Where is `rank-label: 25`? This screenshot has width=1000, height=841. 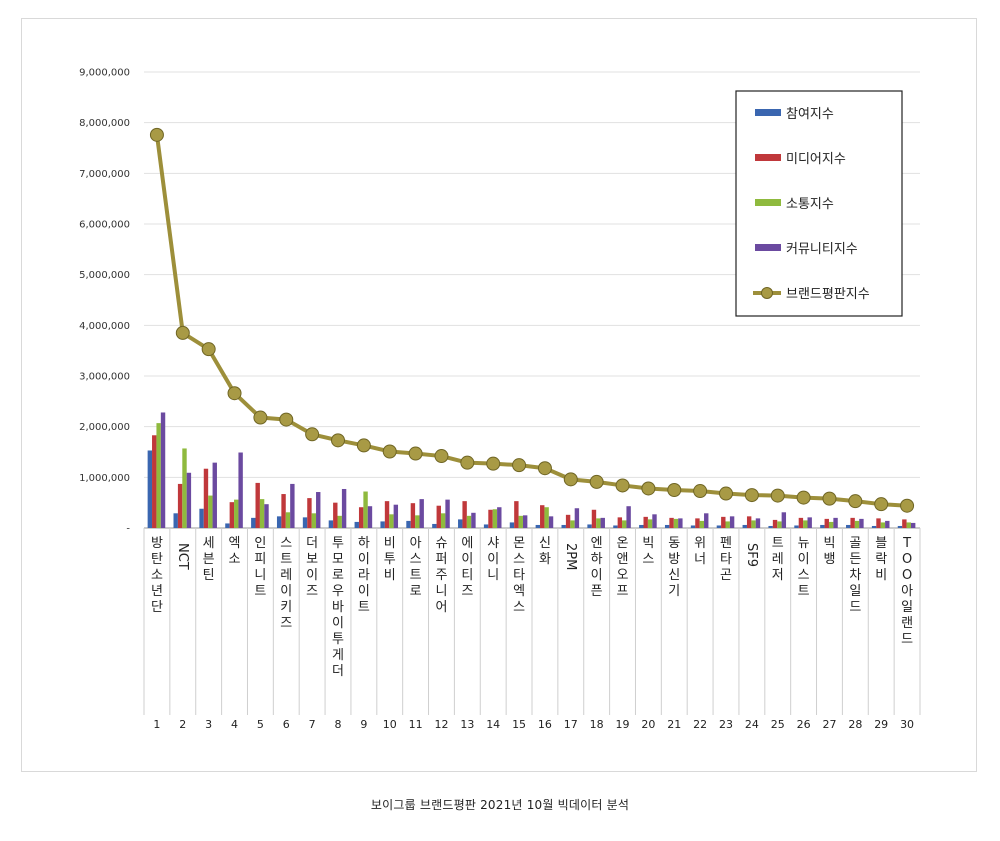
rank-label: 25 is located at coordinates (778, 724).